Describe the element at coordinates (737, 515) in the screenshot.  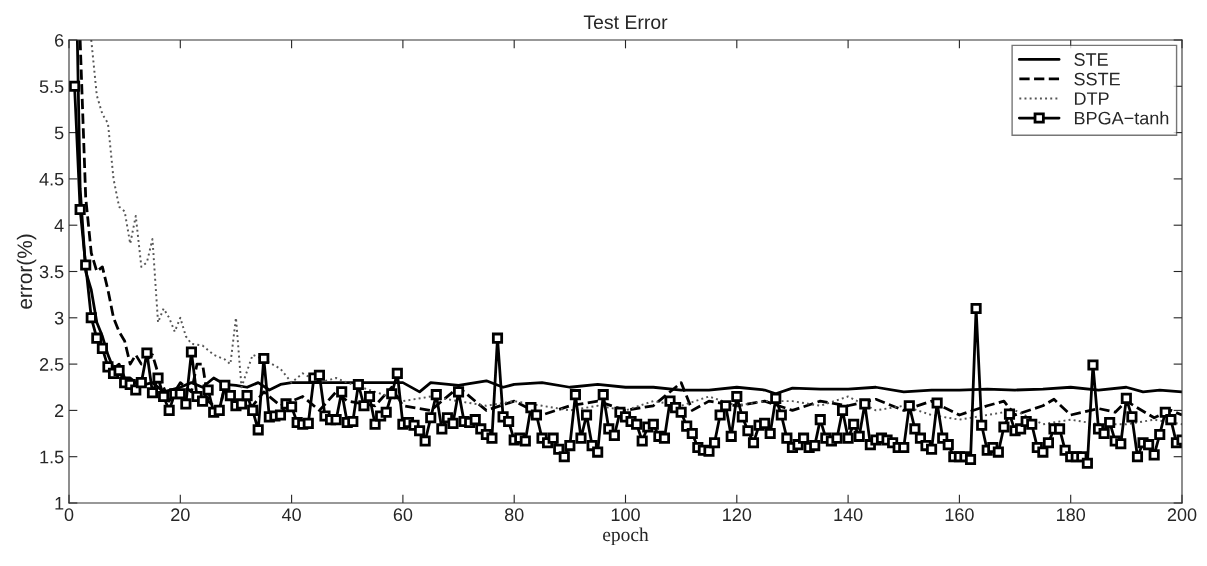
I see `x-tick-label: 120` at that location.